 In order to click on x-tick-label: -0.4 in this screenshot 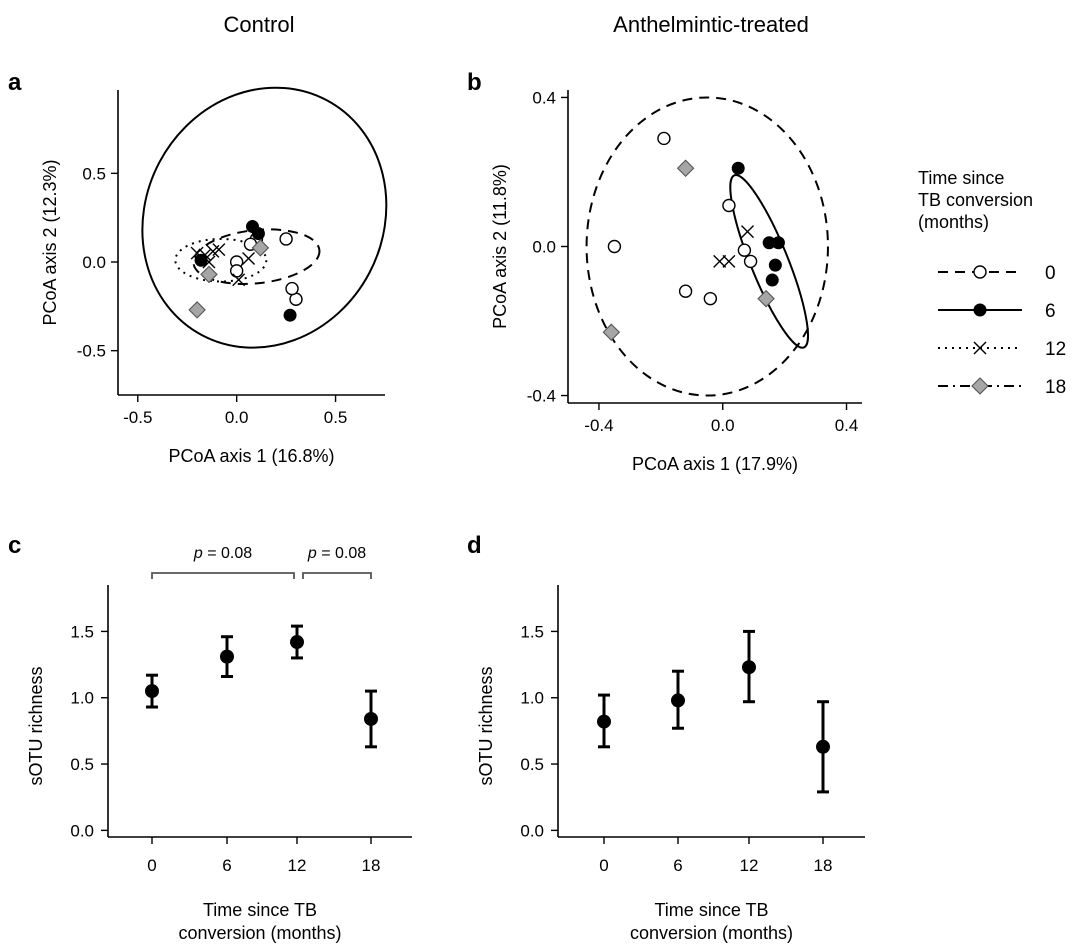, I will do `click(598, 425)`.